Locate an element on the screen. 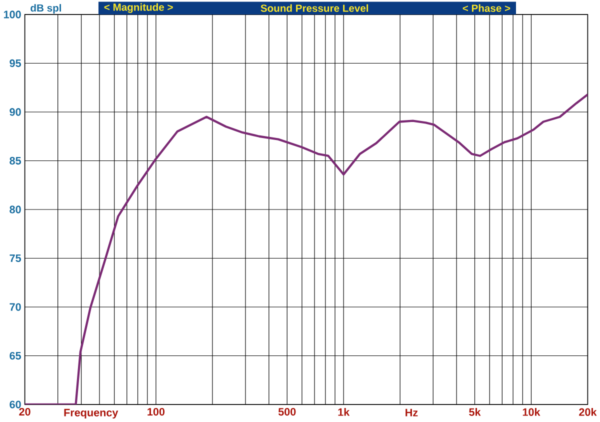  y-tick-label: 65 is located at coordinates (16, 356).